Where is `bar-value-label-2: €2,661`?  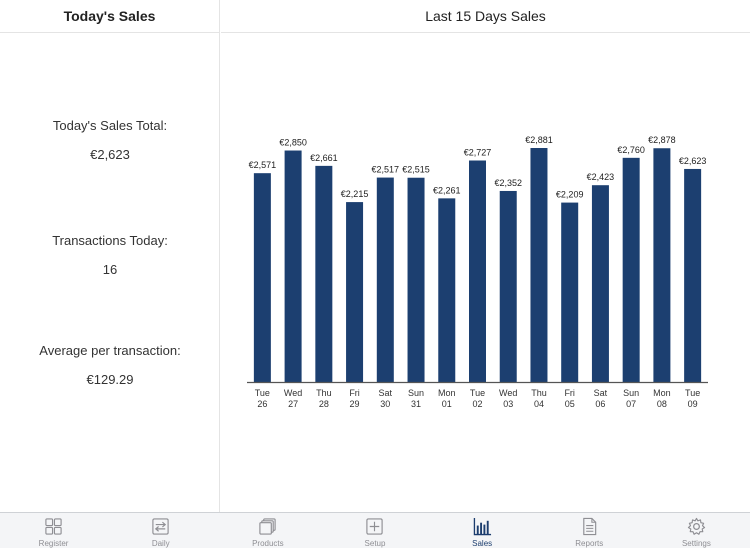
bar-value-label-2: €2,661 is located at coordinates (324, 158).